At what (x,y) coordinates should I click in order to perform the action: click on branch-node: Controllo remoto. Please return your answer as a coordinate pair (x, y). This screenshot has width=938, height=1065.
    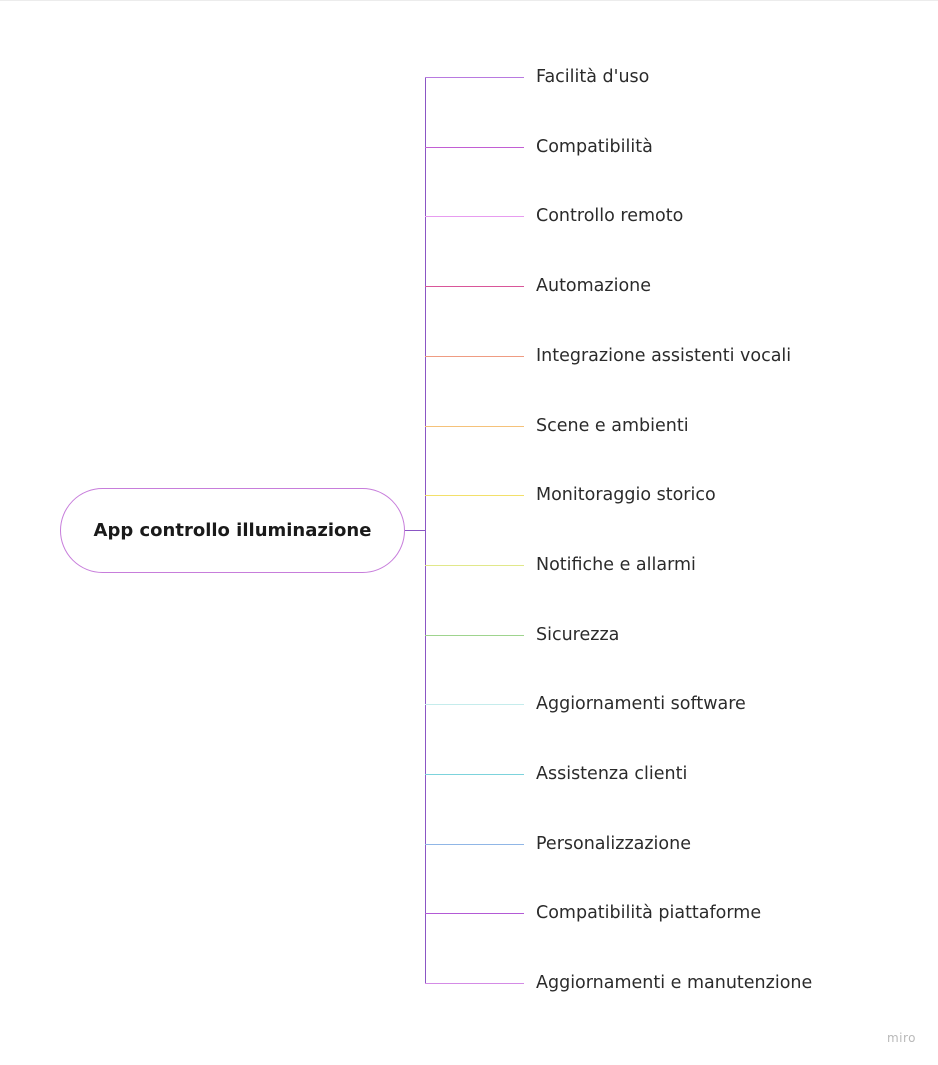
    Looking at the image, I should click on (610, 216).